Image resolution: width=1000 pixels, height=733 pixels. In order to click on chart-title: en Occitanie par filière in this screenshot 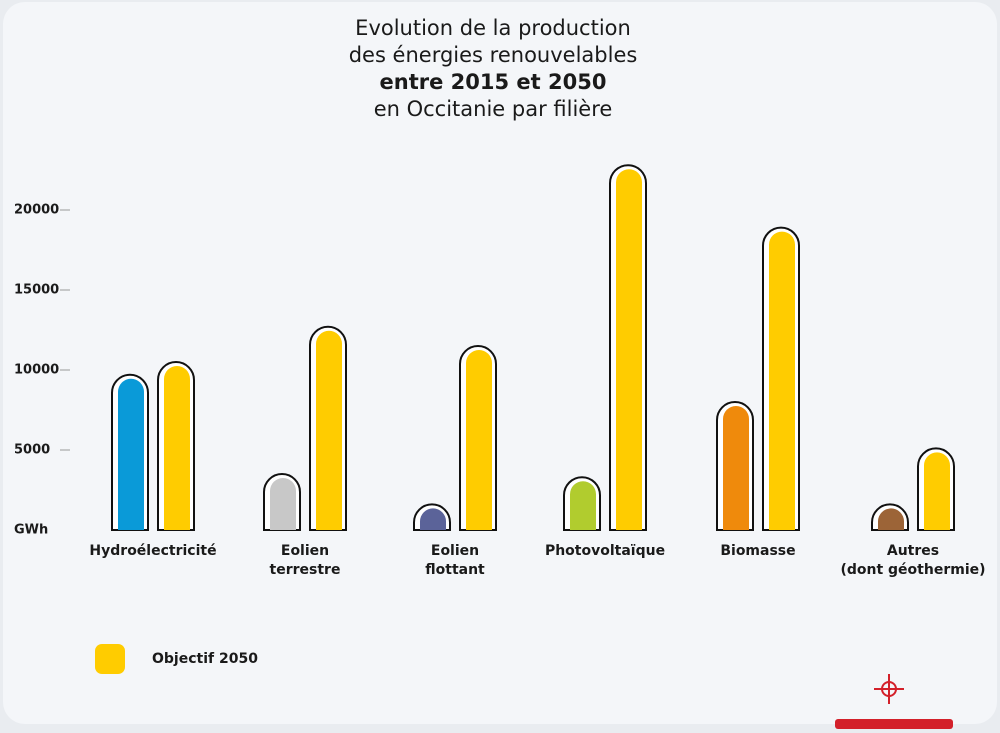, I will do `click(493, 109)`.